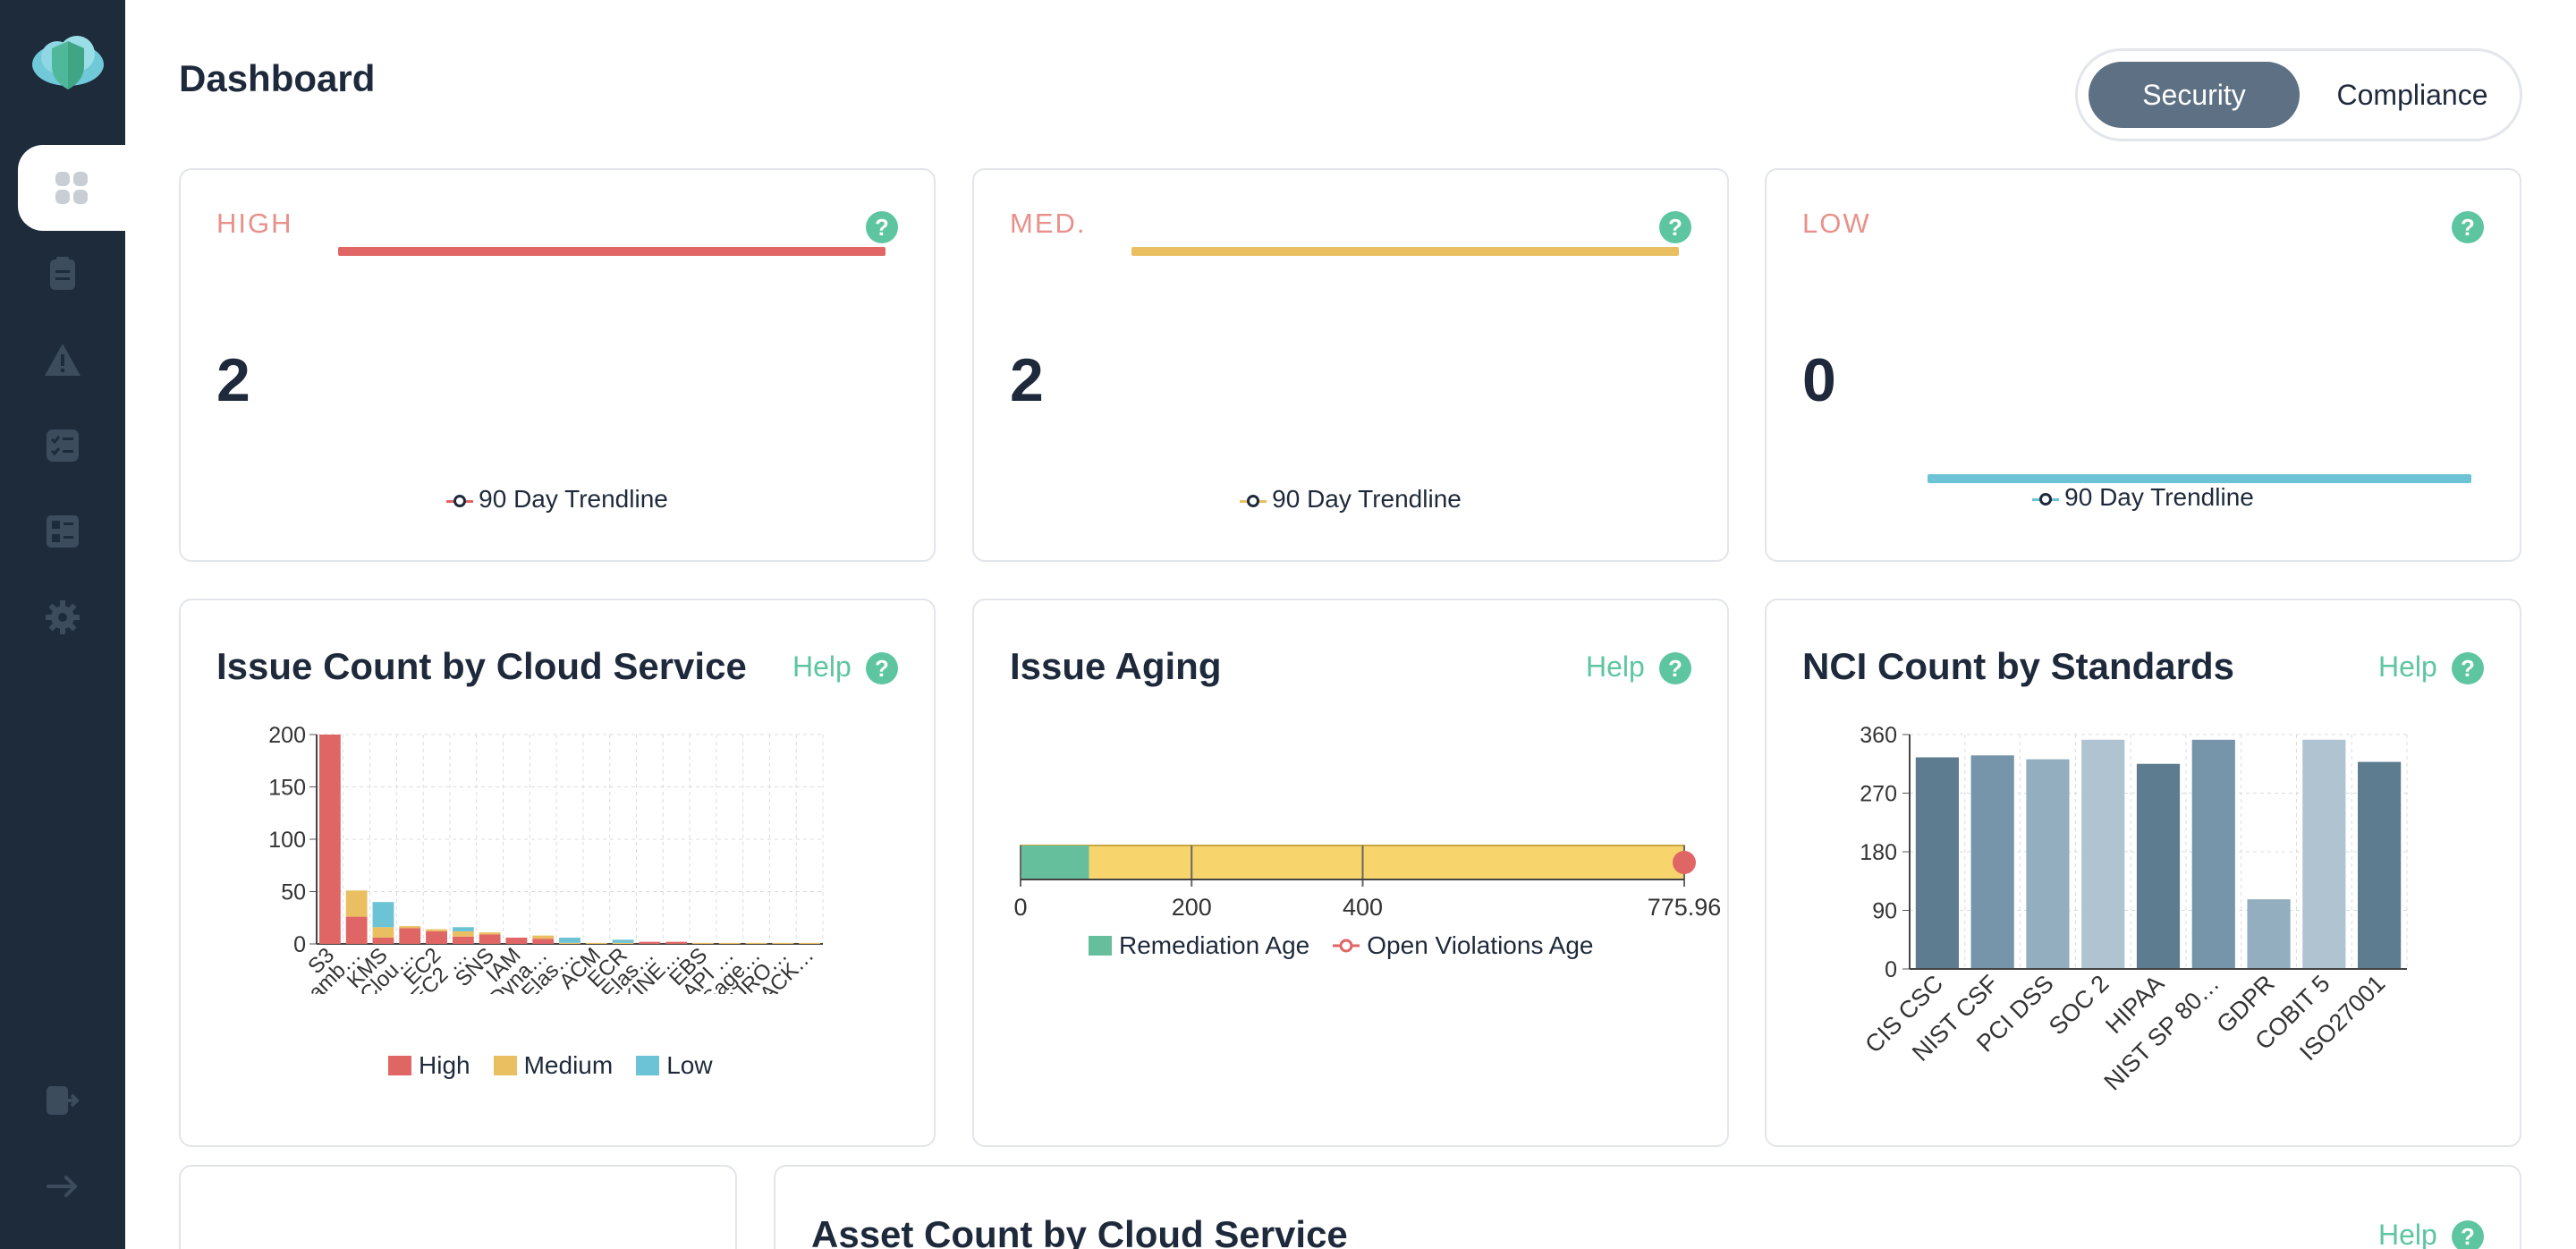 Image resolution: width=2576 pixels, height=1249 pixels. I want to click on card-title: NCI Count by Standards, so click(2018, 666).